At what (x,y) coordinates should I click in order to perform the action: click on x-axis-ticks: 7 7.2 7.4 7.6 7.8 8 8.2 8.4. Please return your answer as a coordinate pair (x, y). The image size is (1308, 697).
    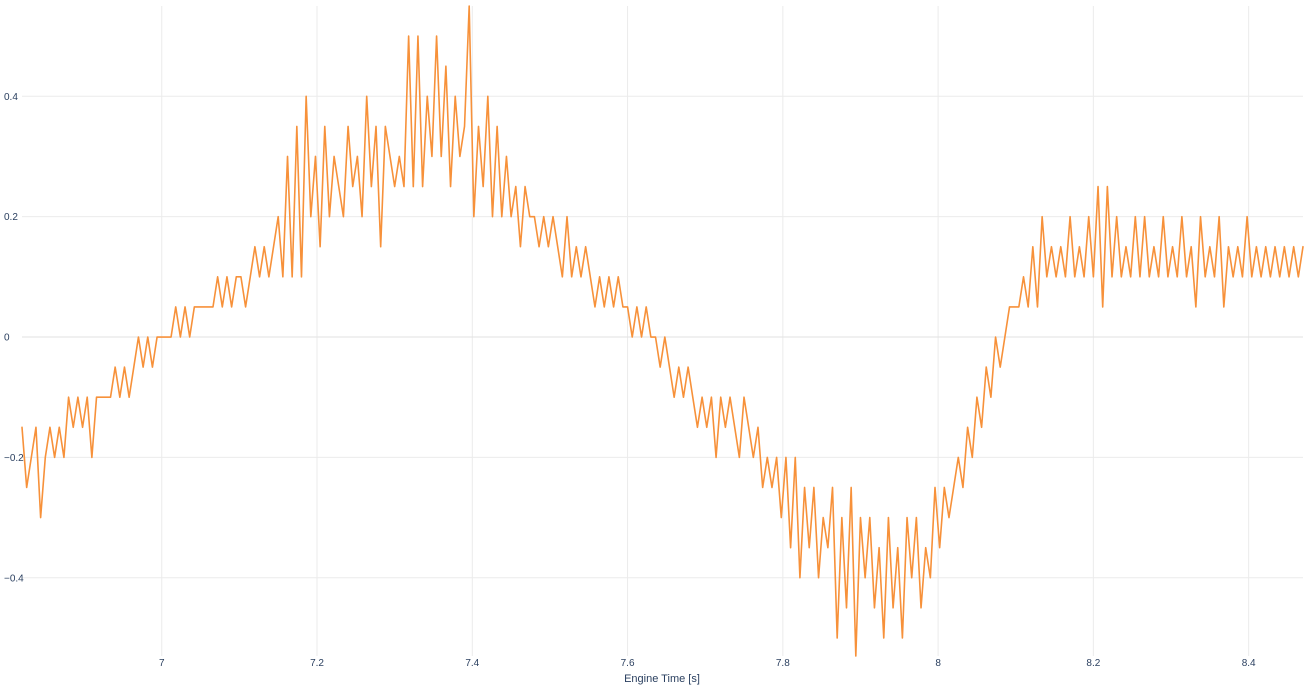
    Looking at the image, I should click on (707, 663).